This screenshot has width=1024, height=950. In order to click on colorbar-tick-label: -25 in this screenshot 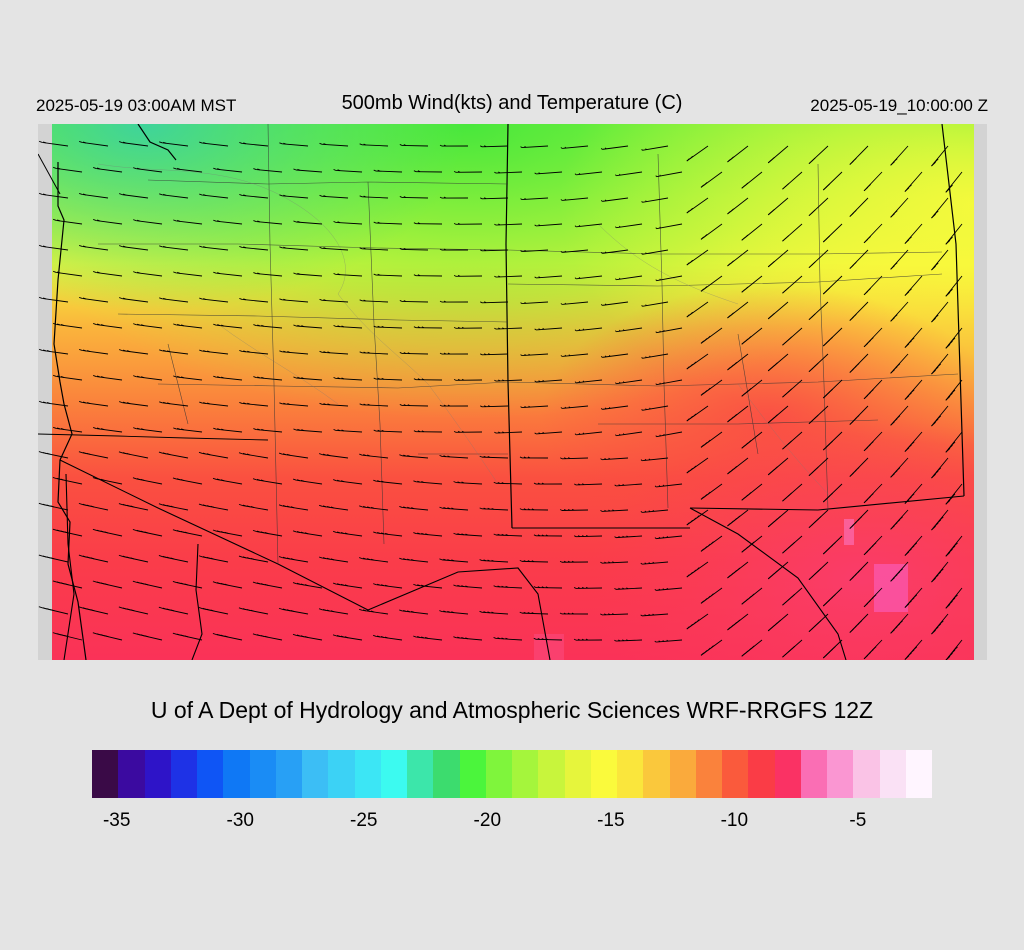, I will do `click(364, 820)`.